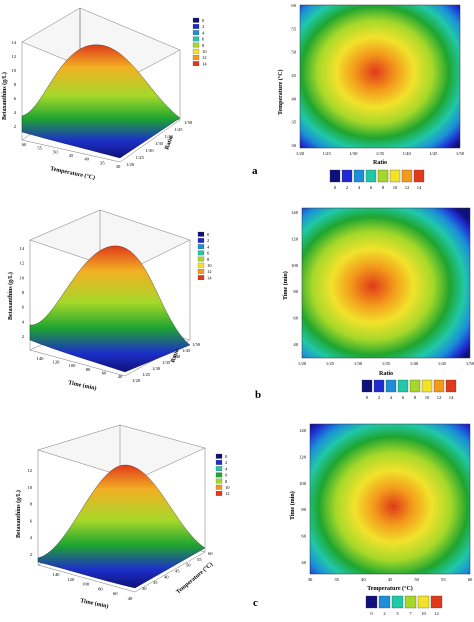 The height and width of the screenshot is (622, 474). What do you see at coordinates (199, 559) in the screenshot?
I see `y-tick-label: 55` at bounding box center [199, 559].